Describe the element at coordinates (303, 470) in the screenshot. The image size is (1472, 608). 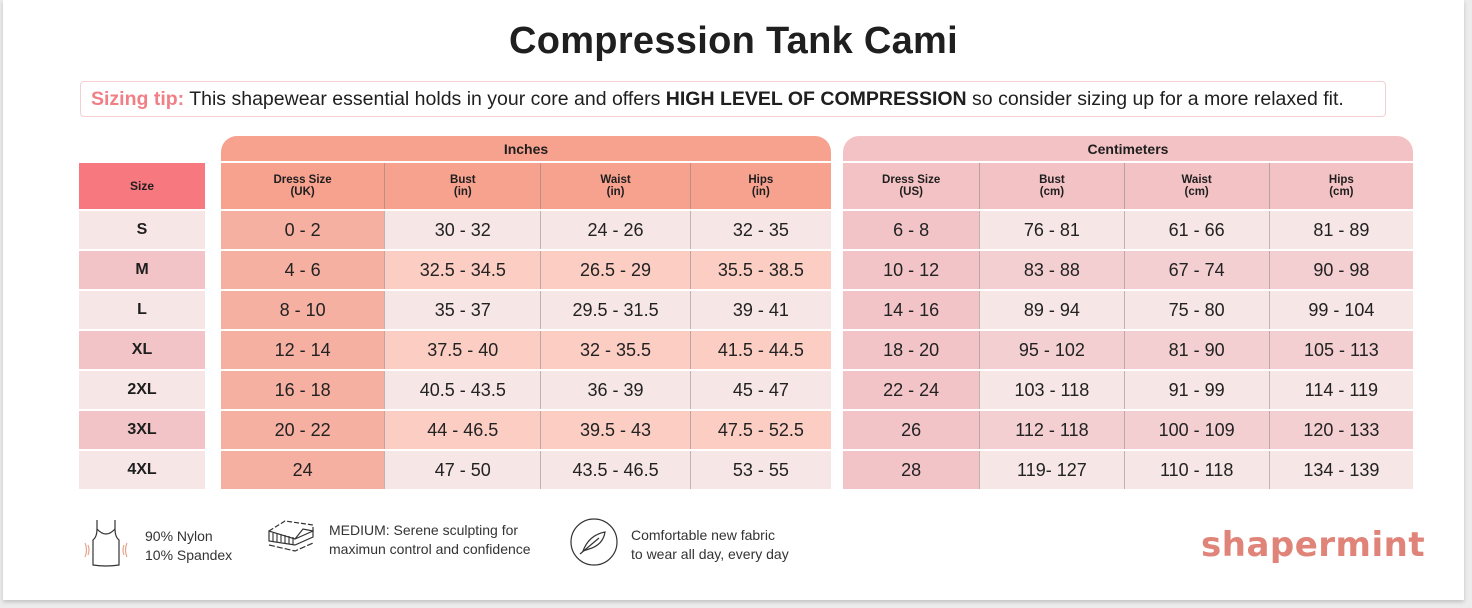
I see `table-cell: 24` at that location.